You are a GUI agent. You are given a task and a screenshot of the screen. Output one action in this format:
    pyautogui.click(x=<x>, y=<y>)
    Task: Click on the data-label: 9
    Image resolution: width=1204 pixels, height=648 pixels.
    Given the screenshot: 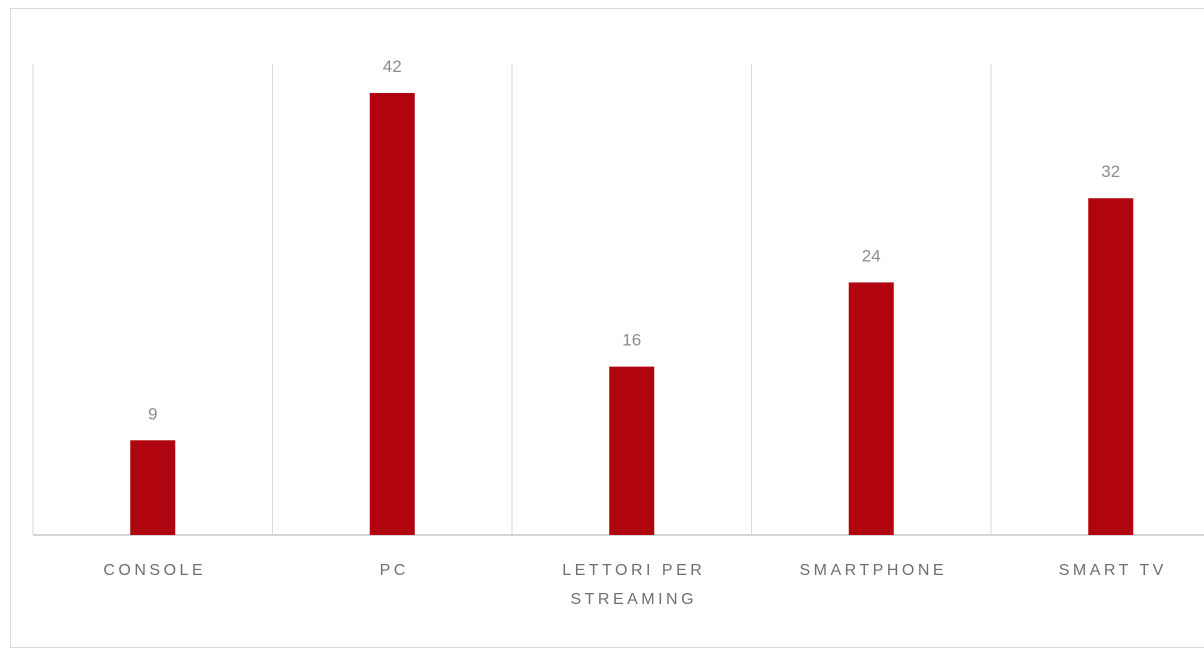 What is the action you would take?
    pyautogui.click(x=152, y=413)
    